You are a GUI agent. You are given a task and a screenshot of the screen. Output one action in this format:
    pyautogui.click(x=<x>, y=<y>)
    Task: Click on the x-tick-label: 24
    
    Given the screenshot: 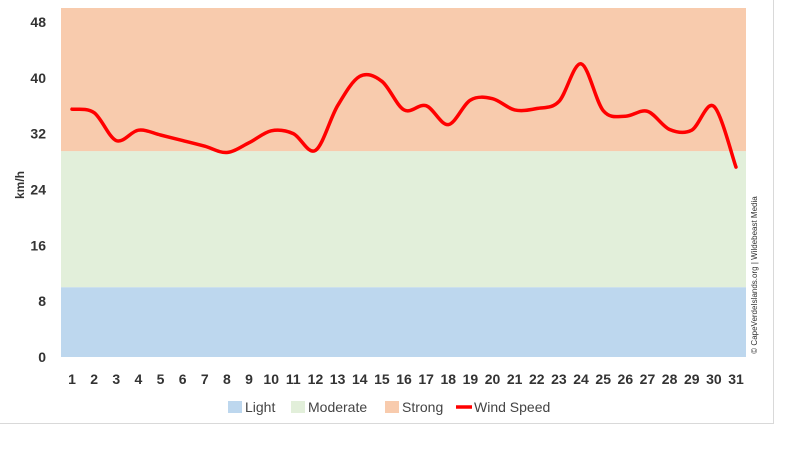 What is the action you would take?
    pyautogui.click(x=581, y=379)
    